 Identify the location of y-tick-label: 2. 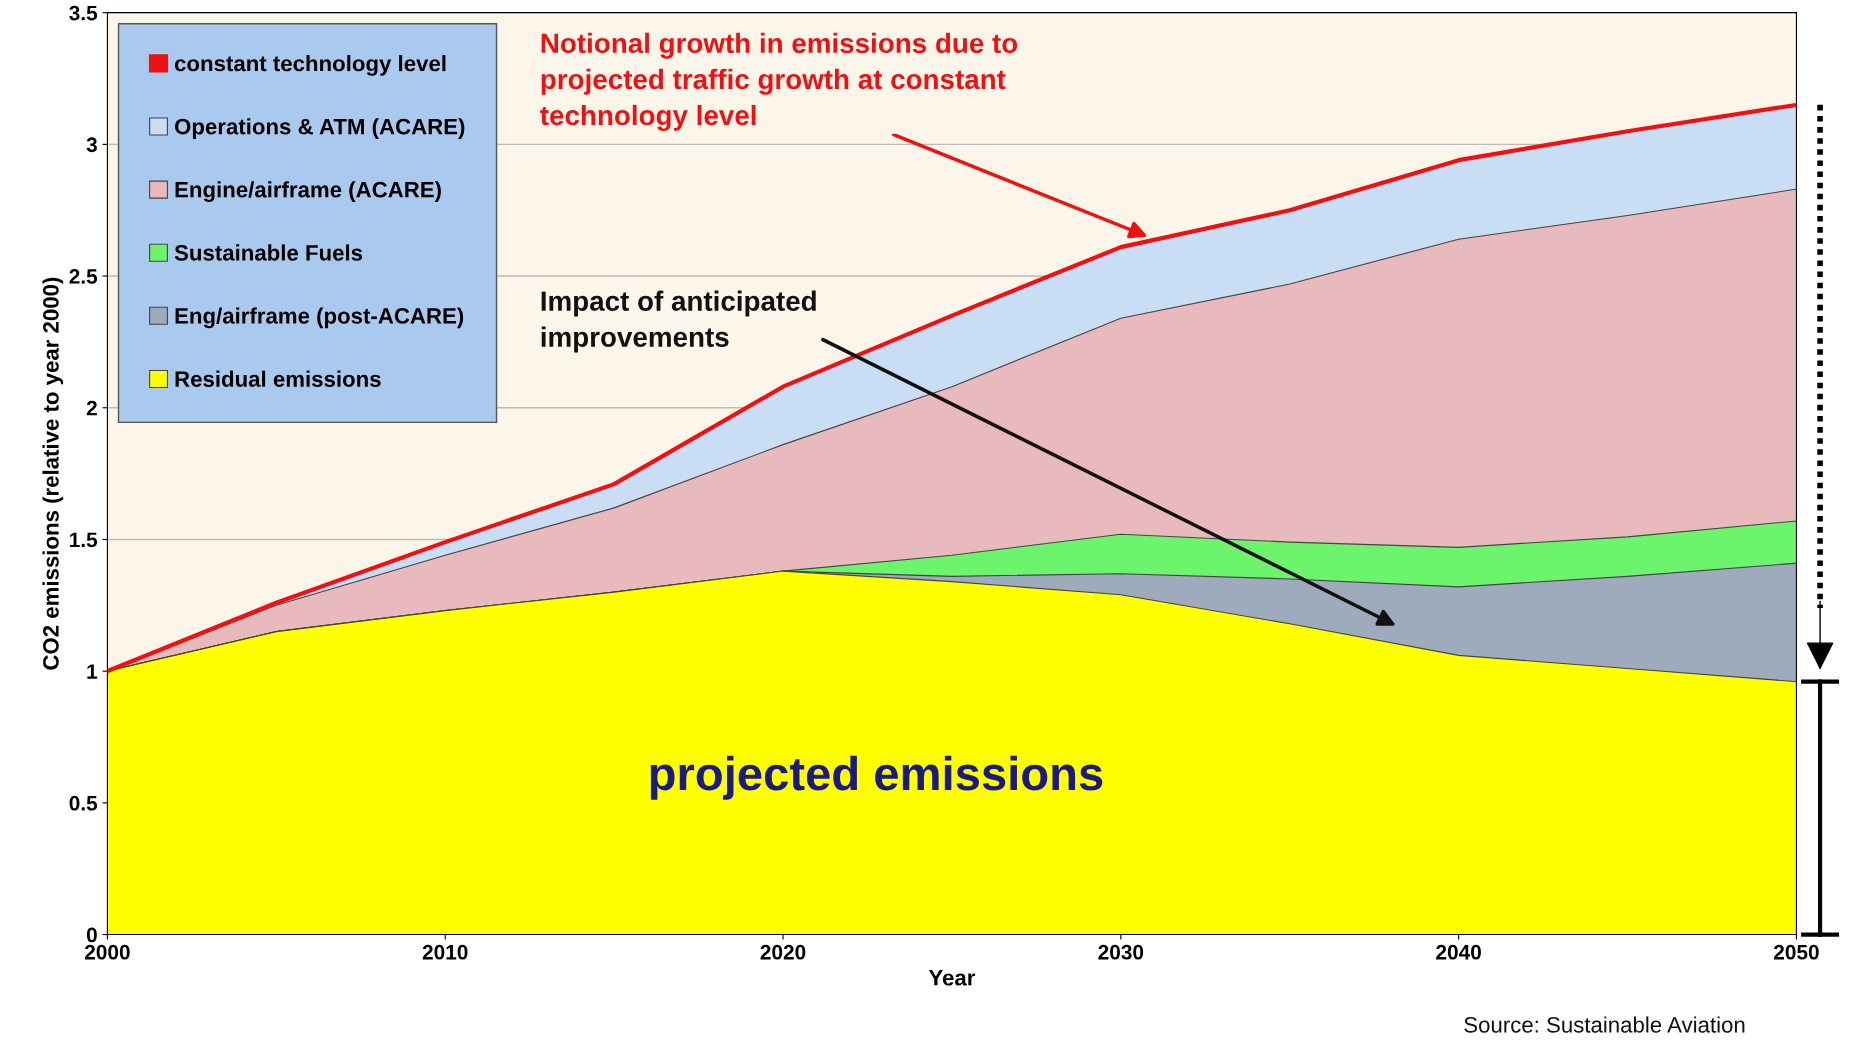
(91, 408).